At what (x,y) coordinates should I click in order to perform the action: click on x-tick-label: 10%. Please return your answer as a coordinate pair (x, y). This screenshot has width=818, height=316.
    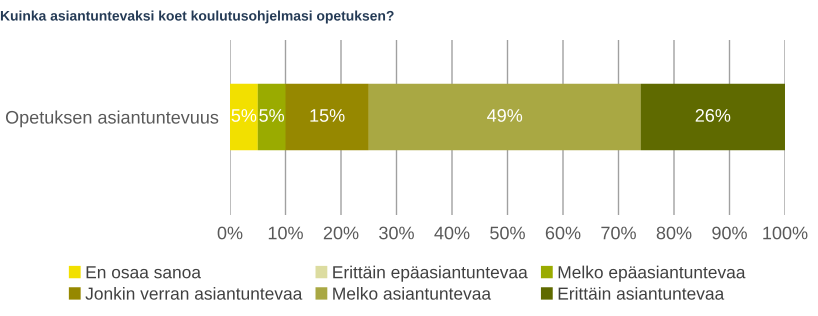
    Looking at the image, I should click on (285, 233).